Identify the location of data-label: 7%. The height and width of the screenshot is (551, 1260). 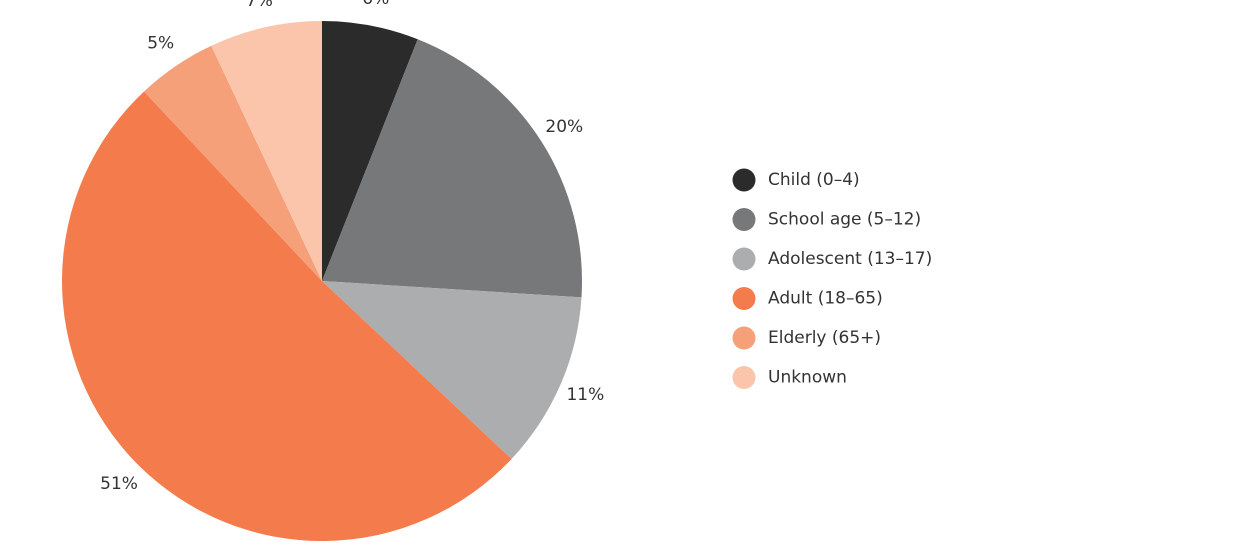
(259, 5).